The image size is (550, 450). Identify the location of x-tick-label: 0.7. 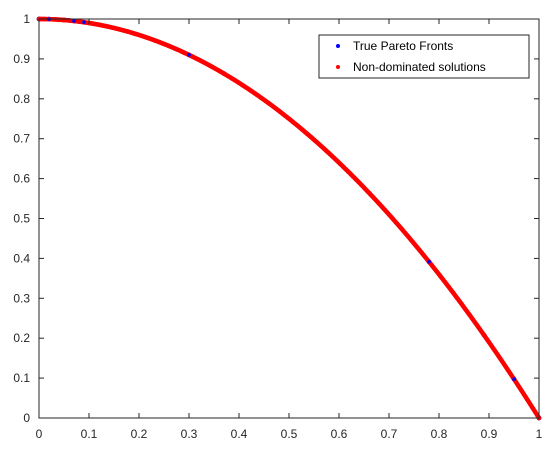
(389, 434).